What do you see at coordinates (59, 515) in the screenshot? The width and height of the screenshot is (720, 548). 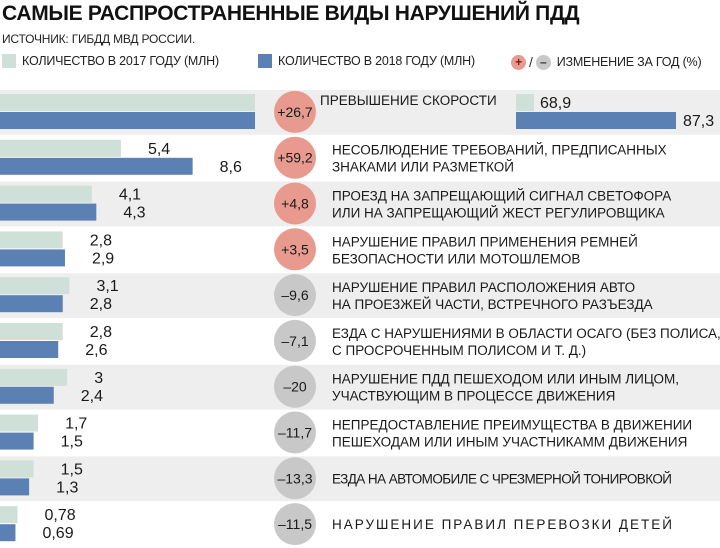 I see `value-label-2017: 0,78` at bounding box center [59, 515].